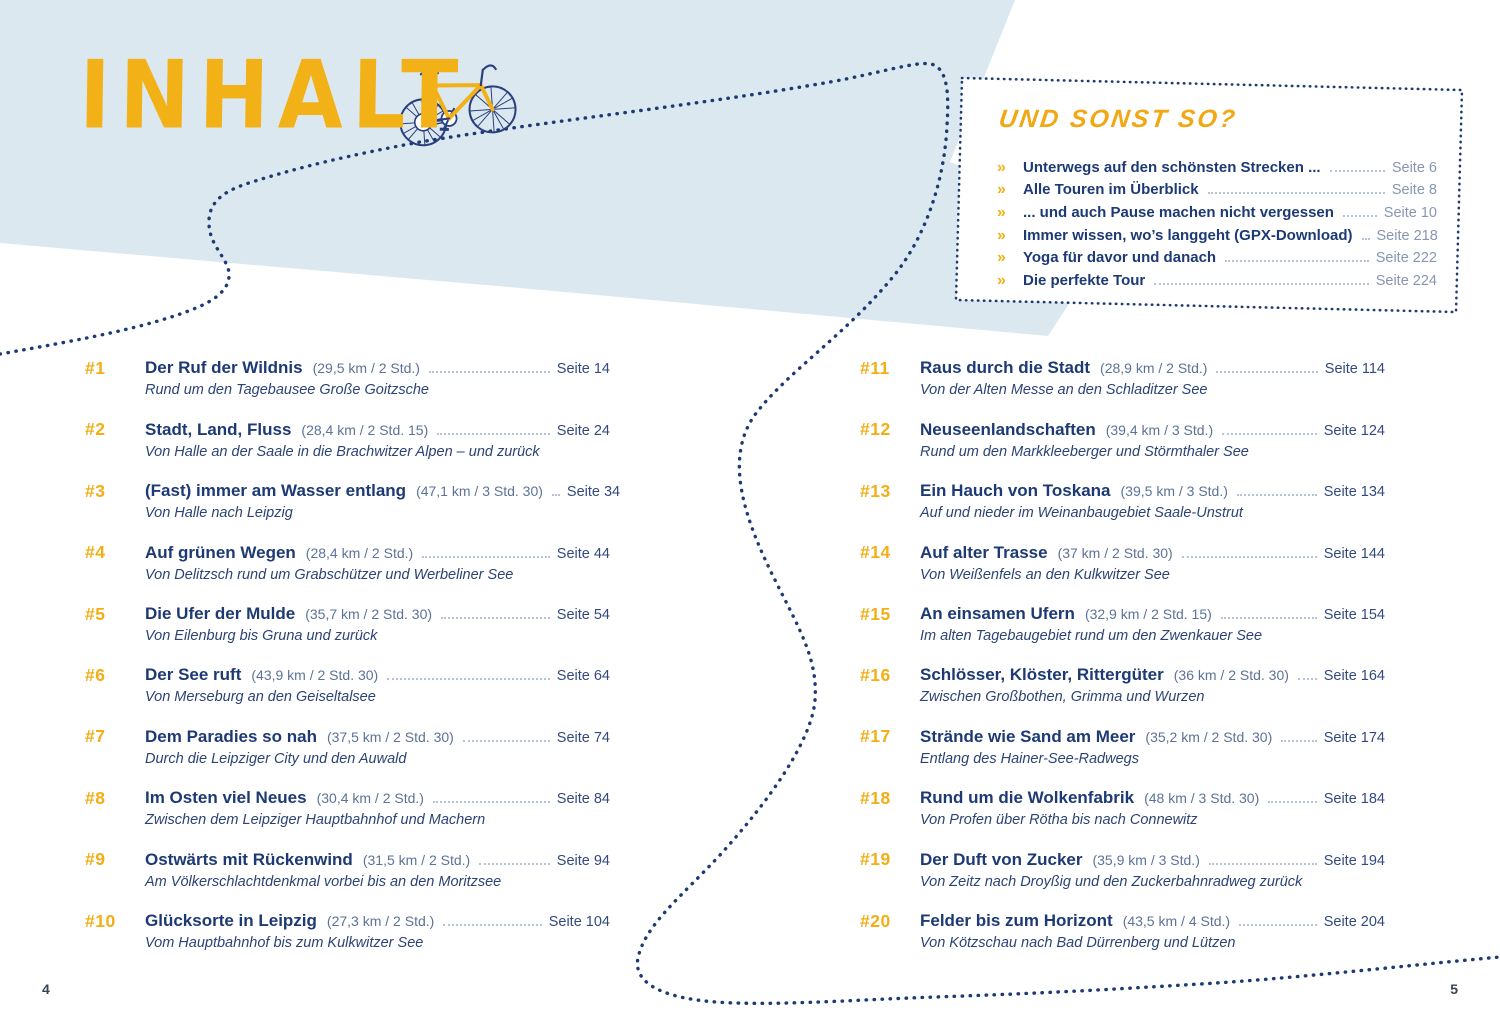 The image size is (1500, 1025). What do you see at coordinates (276, 758) in the screenshot?
I see `tour-subtitle: Durch die Leipziger City und den Auwald` at bounding box center [276, 758].